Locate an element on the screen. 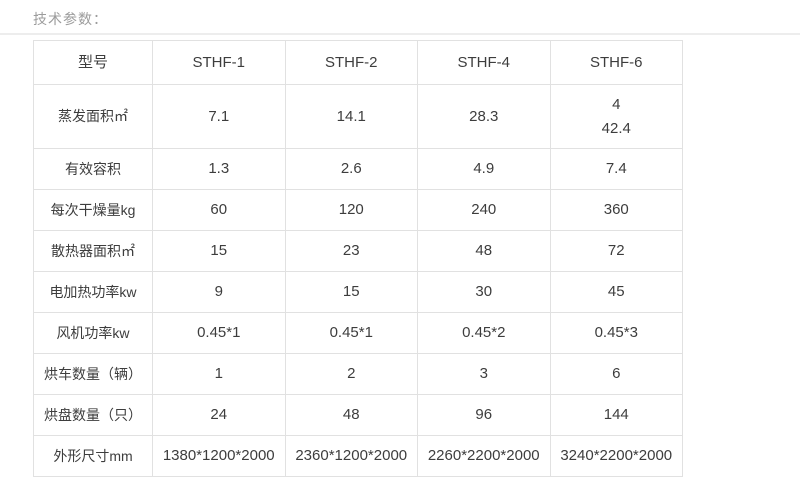 The image size is (800, 497). param-value: 2.6 is located at coordinates (351, 169).